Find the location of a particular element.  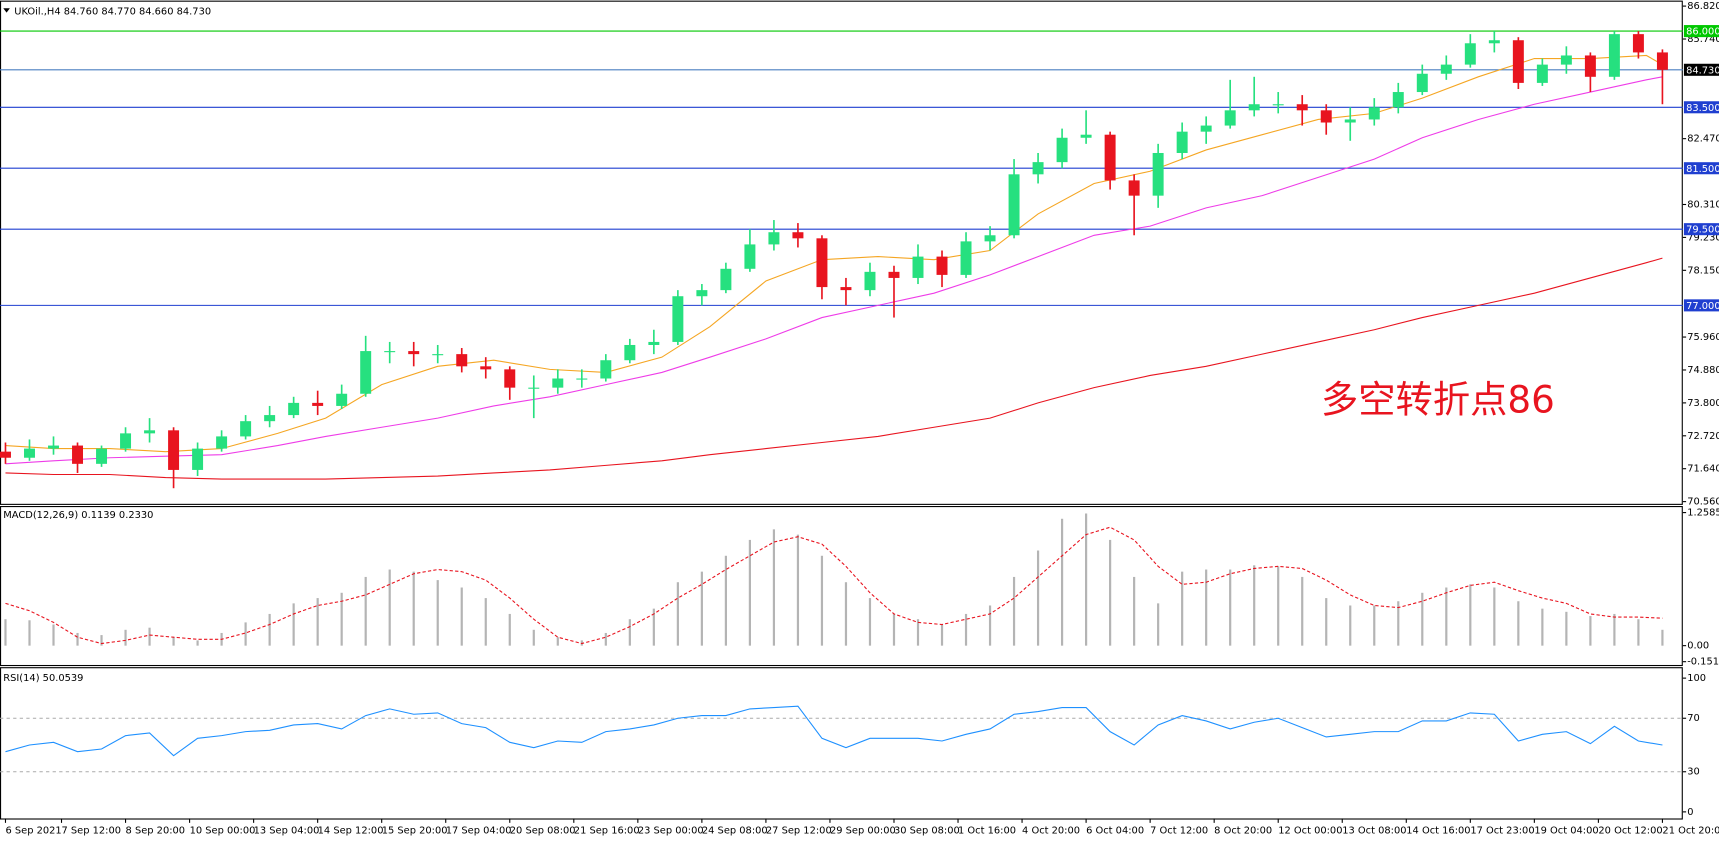

x-tick-label: 20 Sep 08:00 is located at coordinates (543, 831).